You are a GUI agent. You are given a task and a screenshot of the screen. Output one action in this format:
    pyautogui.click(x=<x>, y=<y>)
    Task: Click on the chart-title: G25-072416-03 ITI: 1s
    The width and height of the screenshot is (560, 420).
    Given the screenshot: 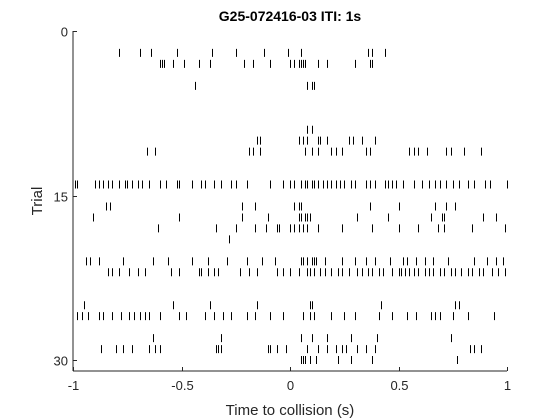 What is the action you would take?
    pyautogui.click(x=290, y=16)
    